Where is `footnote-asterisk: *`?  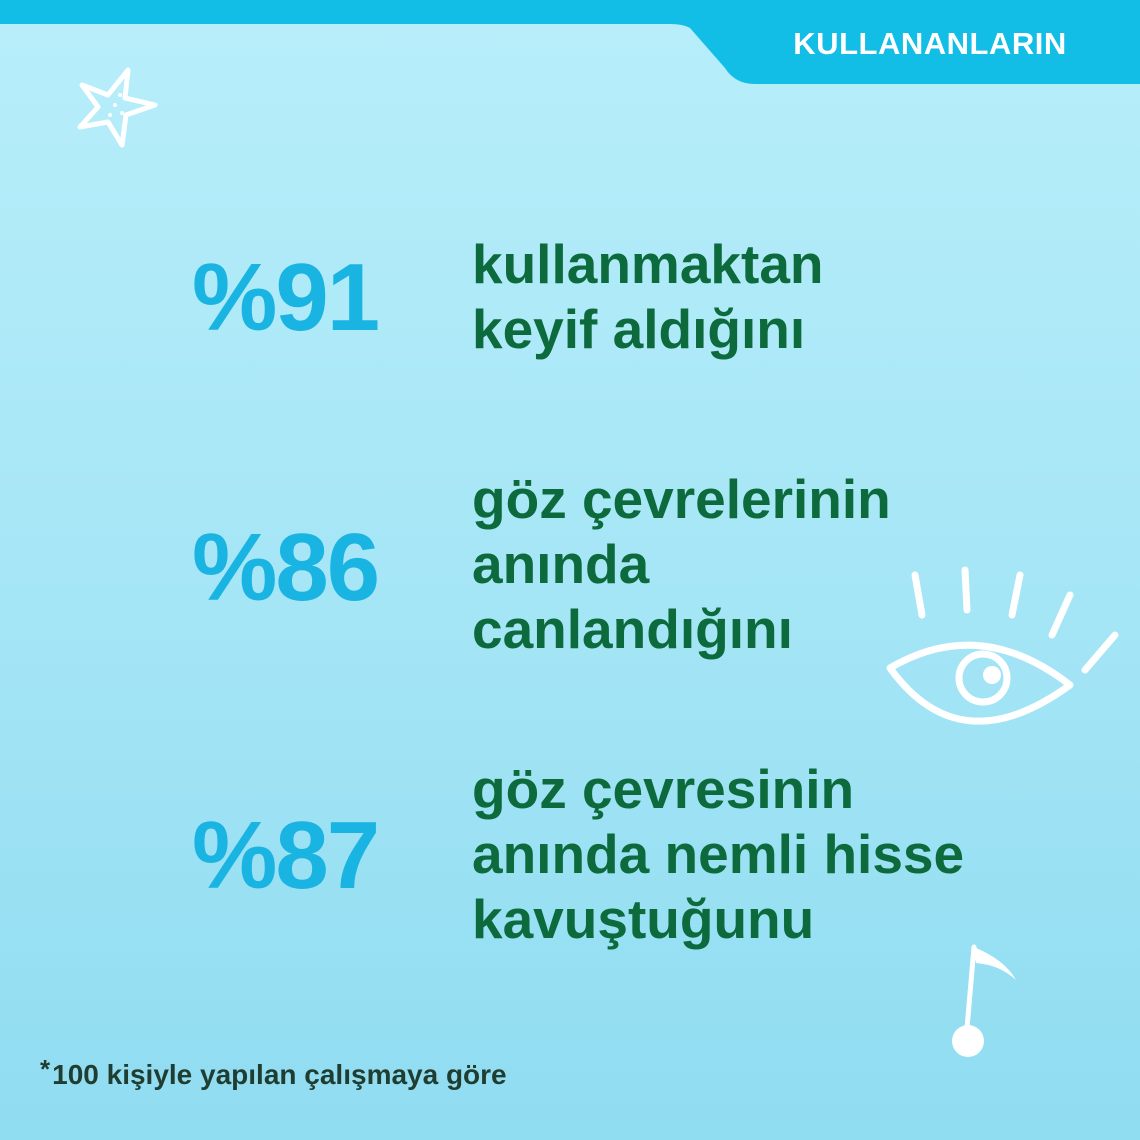 footnote-asterisk: * is located at coordinates (45, 1069).